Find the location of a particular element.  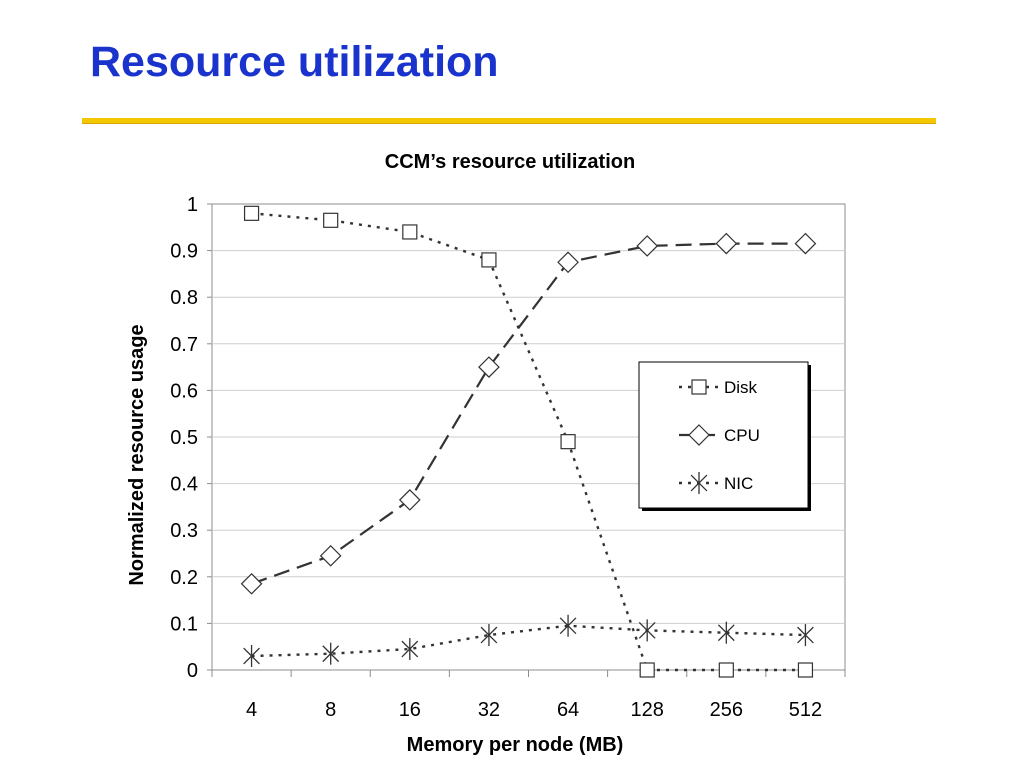

x-tick-label: 512 is located at coordinates (805, 710).